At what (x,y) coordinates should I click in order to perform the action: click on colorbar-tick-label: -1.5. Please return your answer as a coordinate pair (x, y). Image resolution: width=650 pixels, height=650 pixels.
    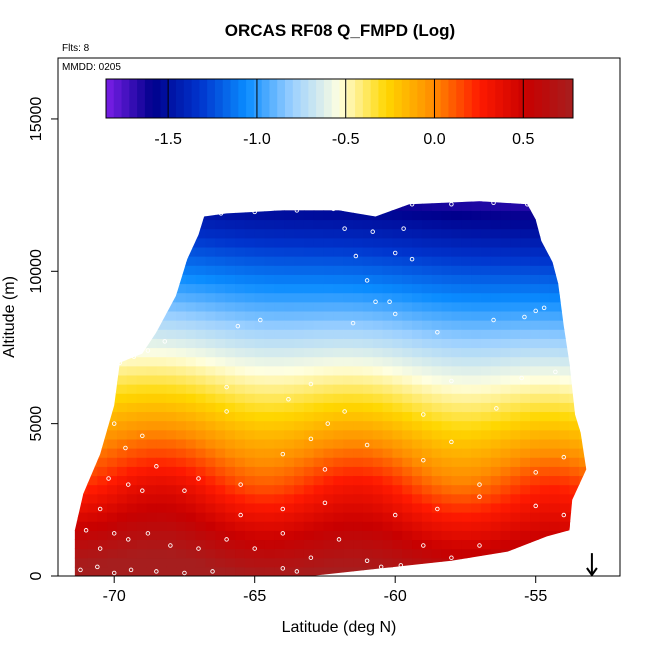
    Looking at the image, I should click on (168, 139).